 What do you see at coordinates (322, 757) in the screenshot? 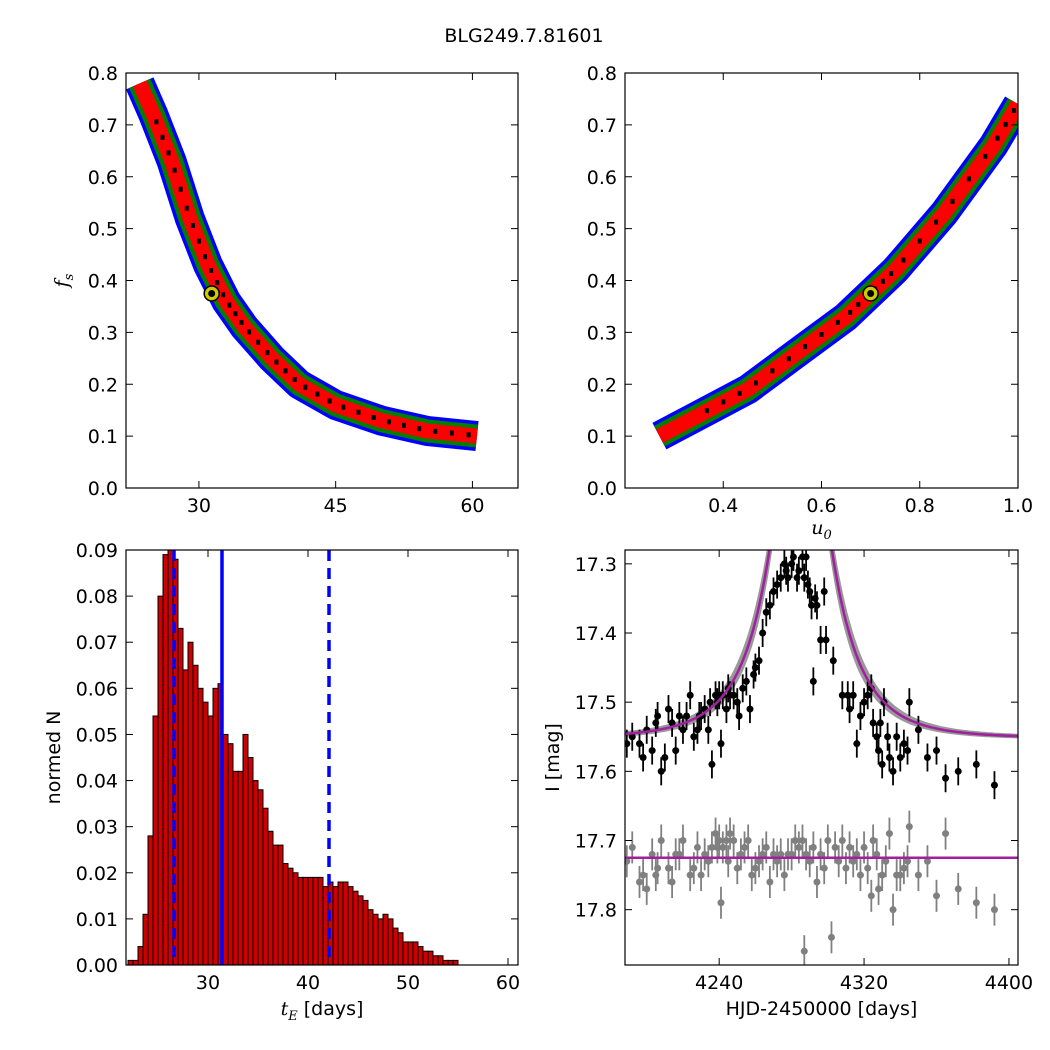
I see `panel-te-histogram-frame` at bounding box center [322, 757].